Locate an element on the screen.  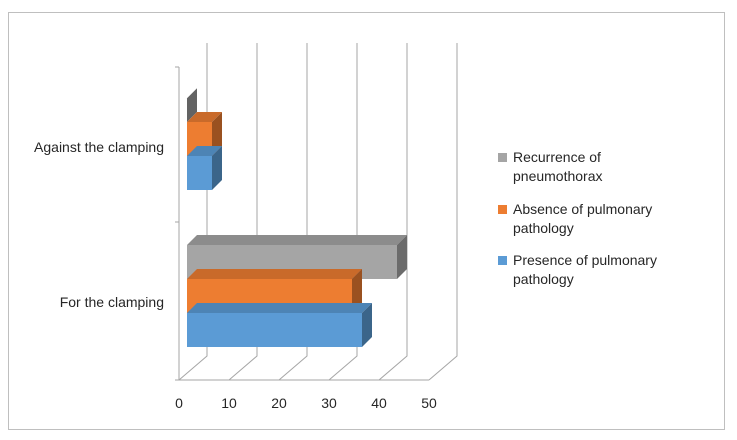
legend-label: Absence of pulmonary pathology is located at coordinates (582, 218).